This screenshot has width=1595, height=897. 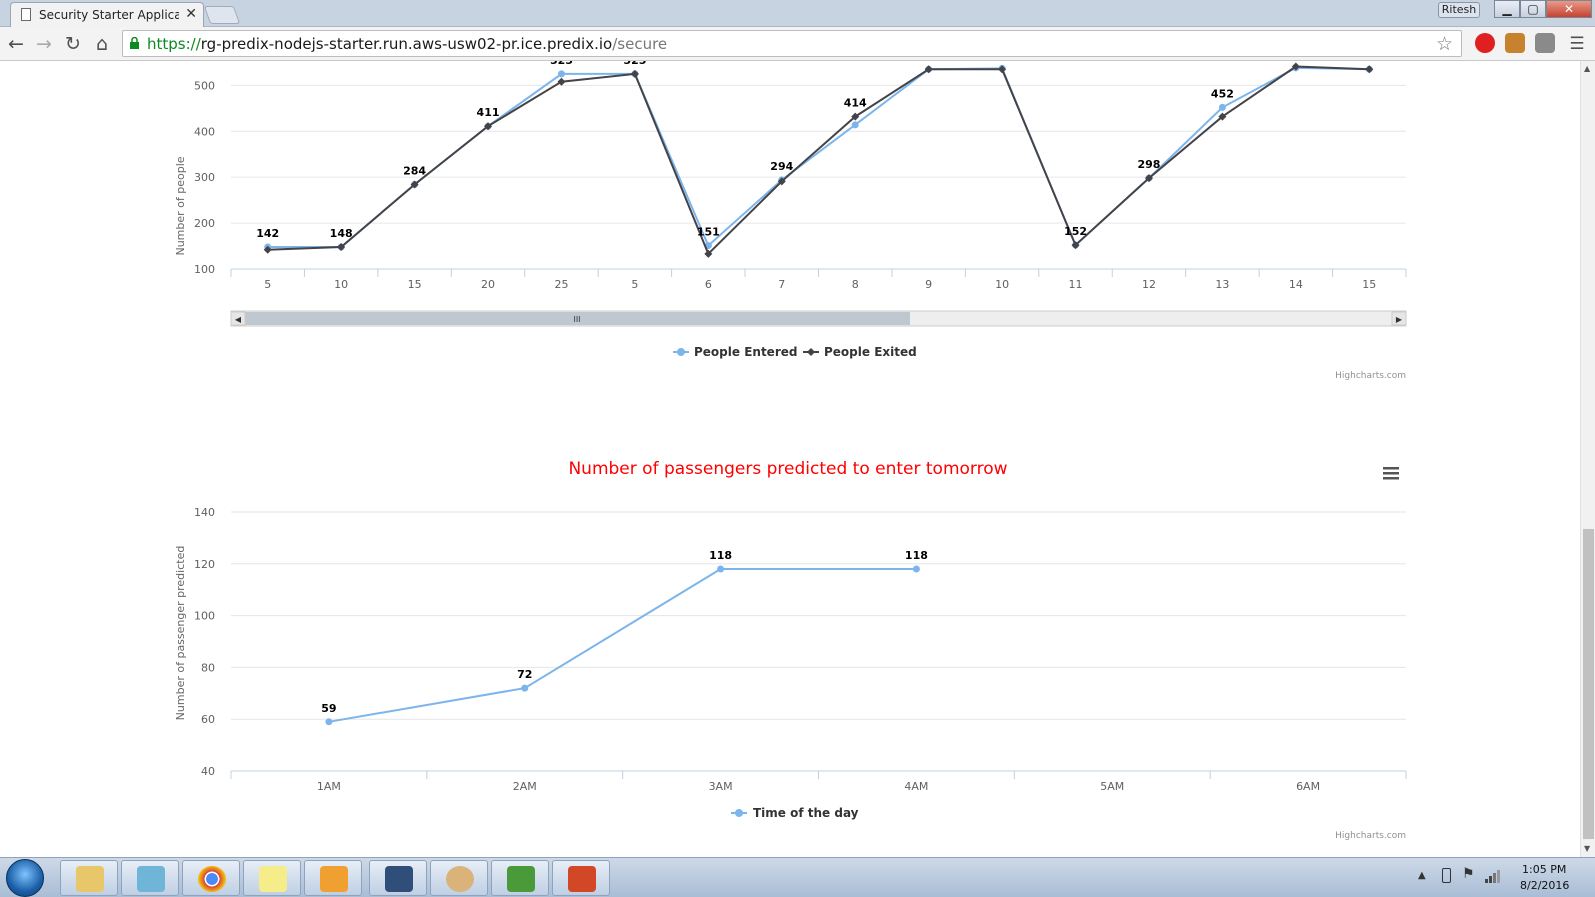 What do you see at coordinates (204, 131) in the screenshot?
I see `y-tick-label: 400` at bounding box center [204, 131].